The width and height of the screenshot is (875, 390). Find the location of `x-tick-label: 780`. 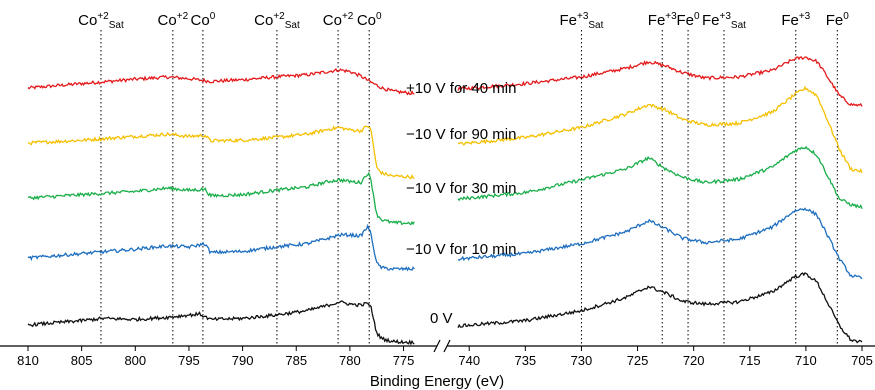

x-tick-label: 780 is located at coordinates (350, 360).